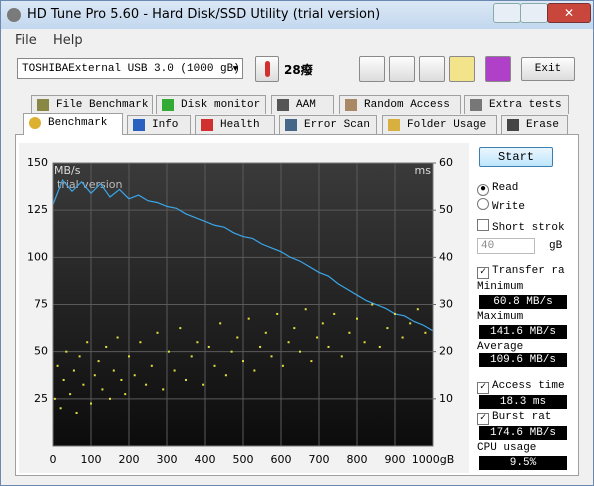  I want to click on short-stroke-input: 40, so click(506, 246).